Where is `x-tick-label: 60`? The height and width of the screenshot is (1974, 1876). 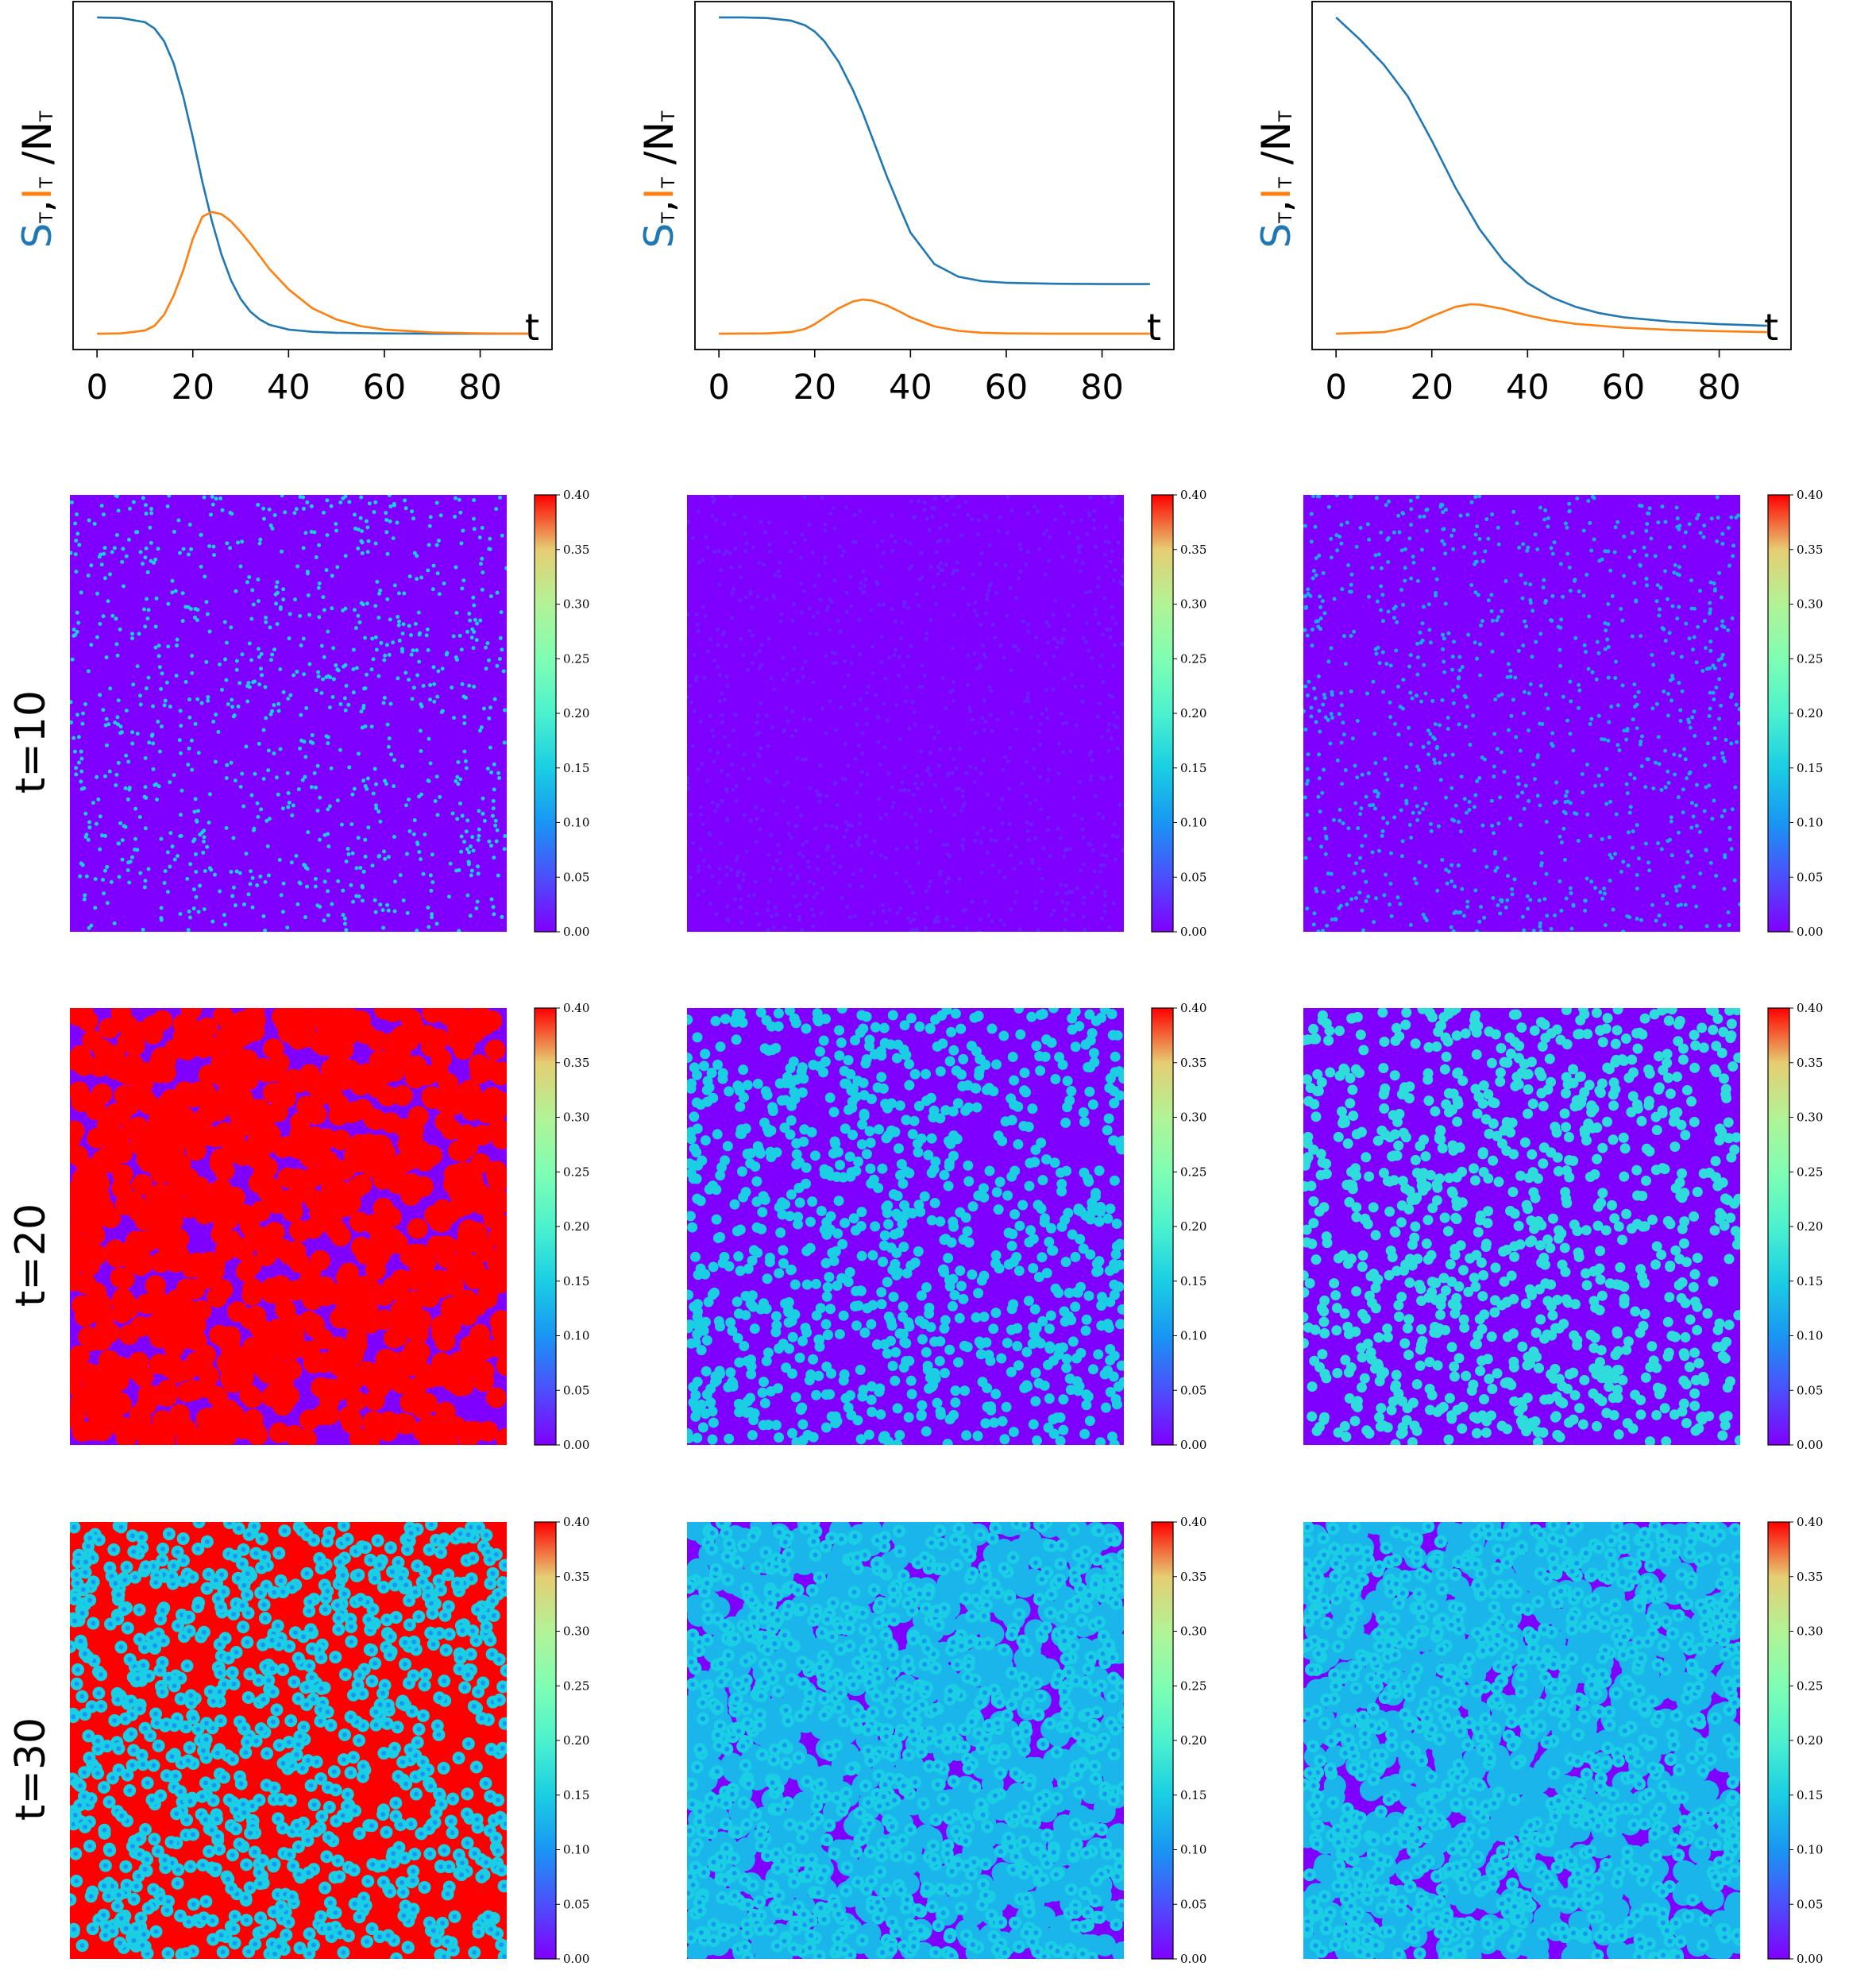
x-tick-label: 60 is located at coordinates (1624, 388).